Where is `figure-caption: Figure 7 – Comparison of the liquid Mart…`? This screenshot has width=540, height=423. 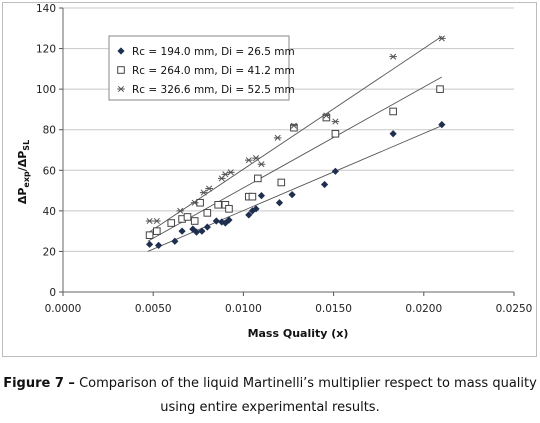 figure-caption: Figure 7 – Comparison of the liquid Mart… is located at coordinates (270, 396).